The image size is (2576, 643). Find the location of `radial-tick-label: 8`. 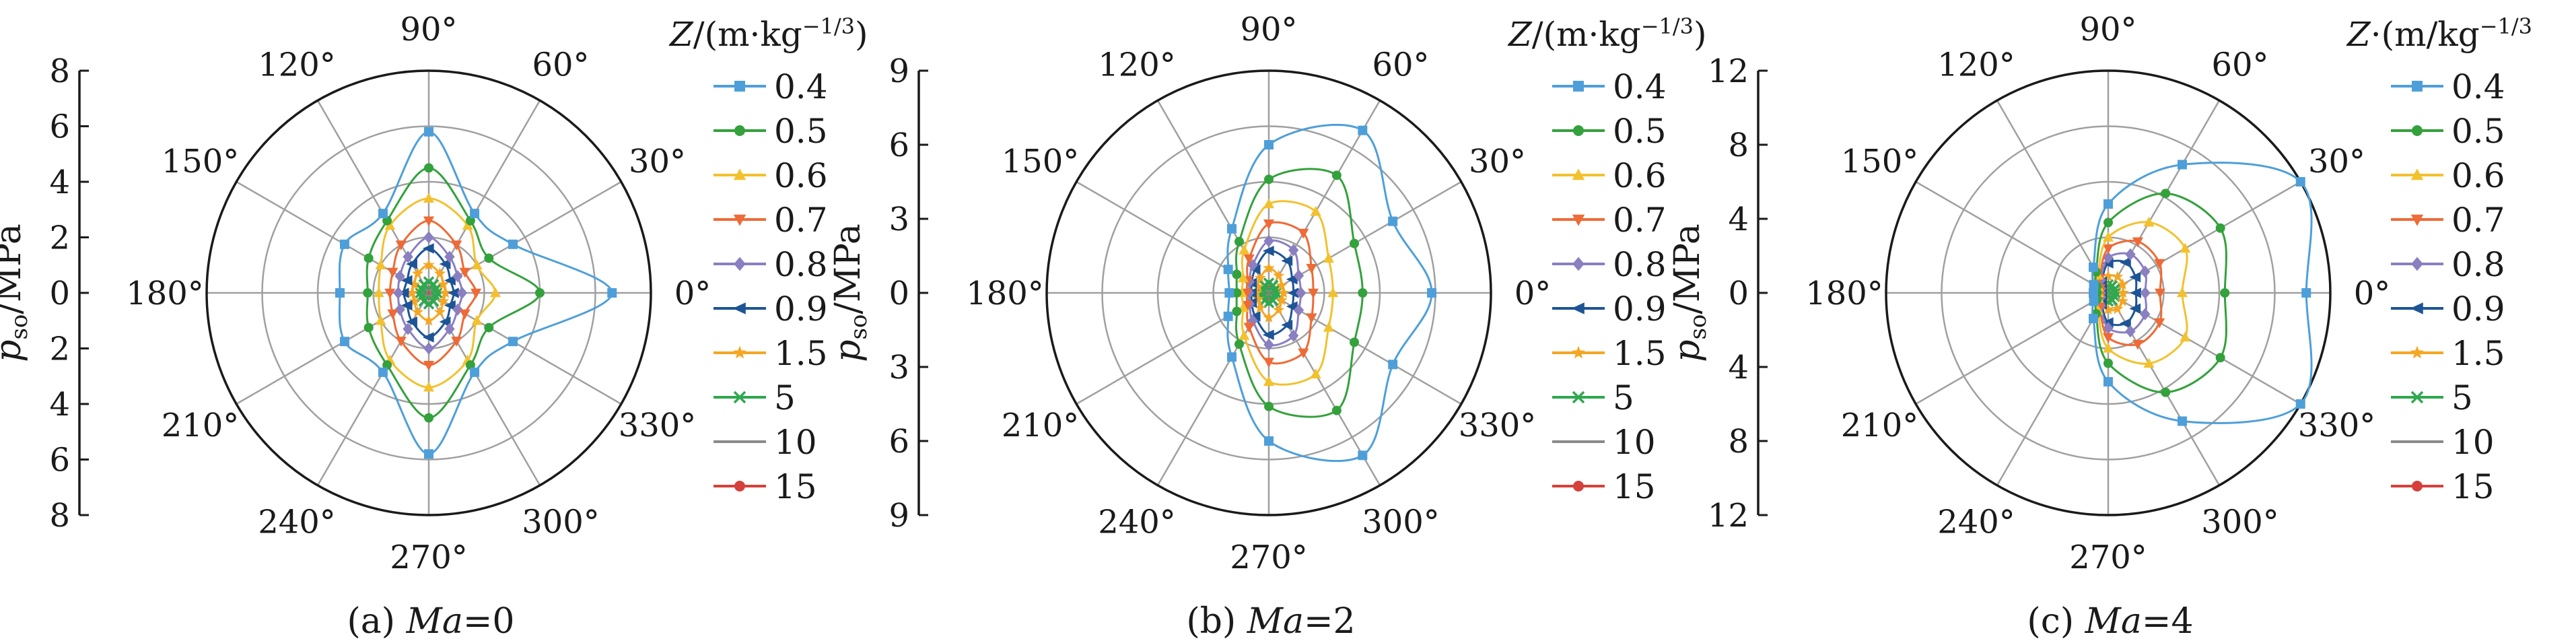

radial-tick-label: 8 is located at coordinates (1738, 145).